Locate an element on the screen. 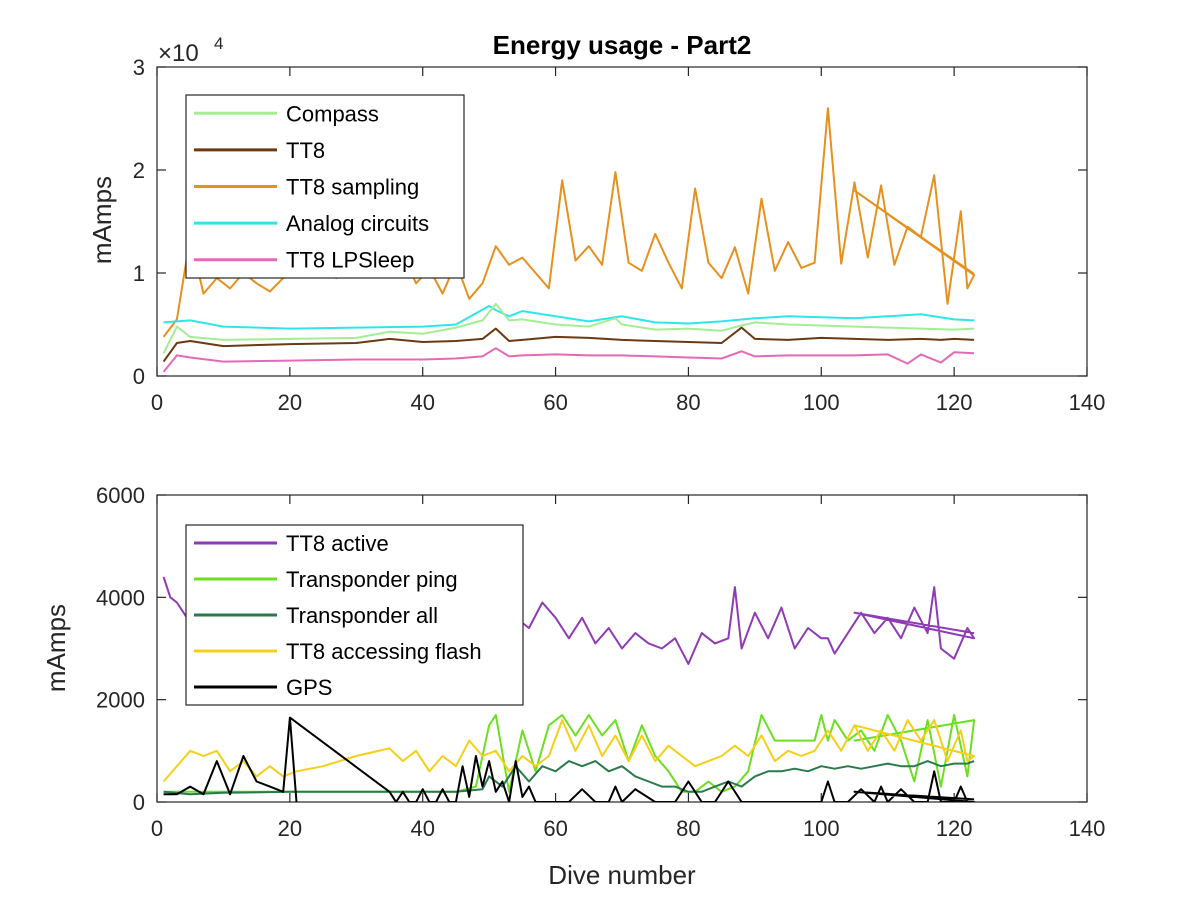 The height and width of the screenshot is (905, 1200). series-line-compass is located at coordinates (568, 328).